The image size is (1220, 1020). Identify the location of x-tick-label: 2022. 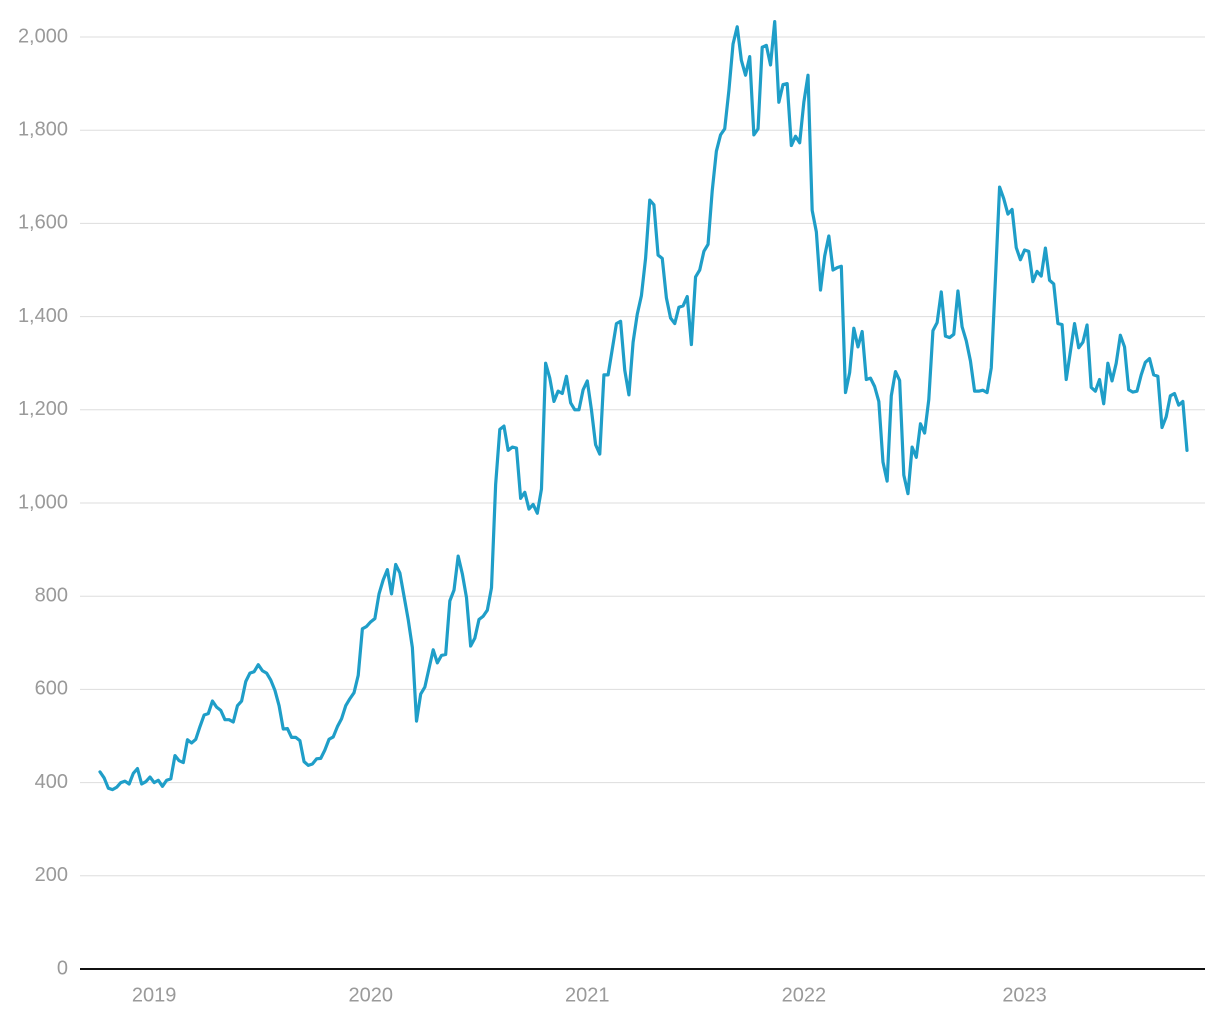
(804, 995).